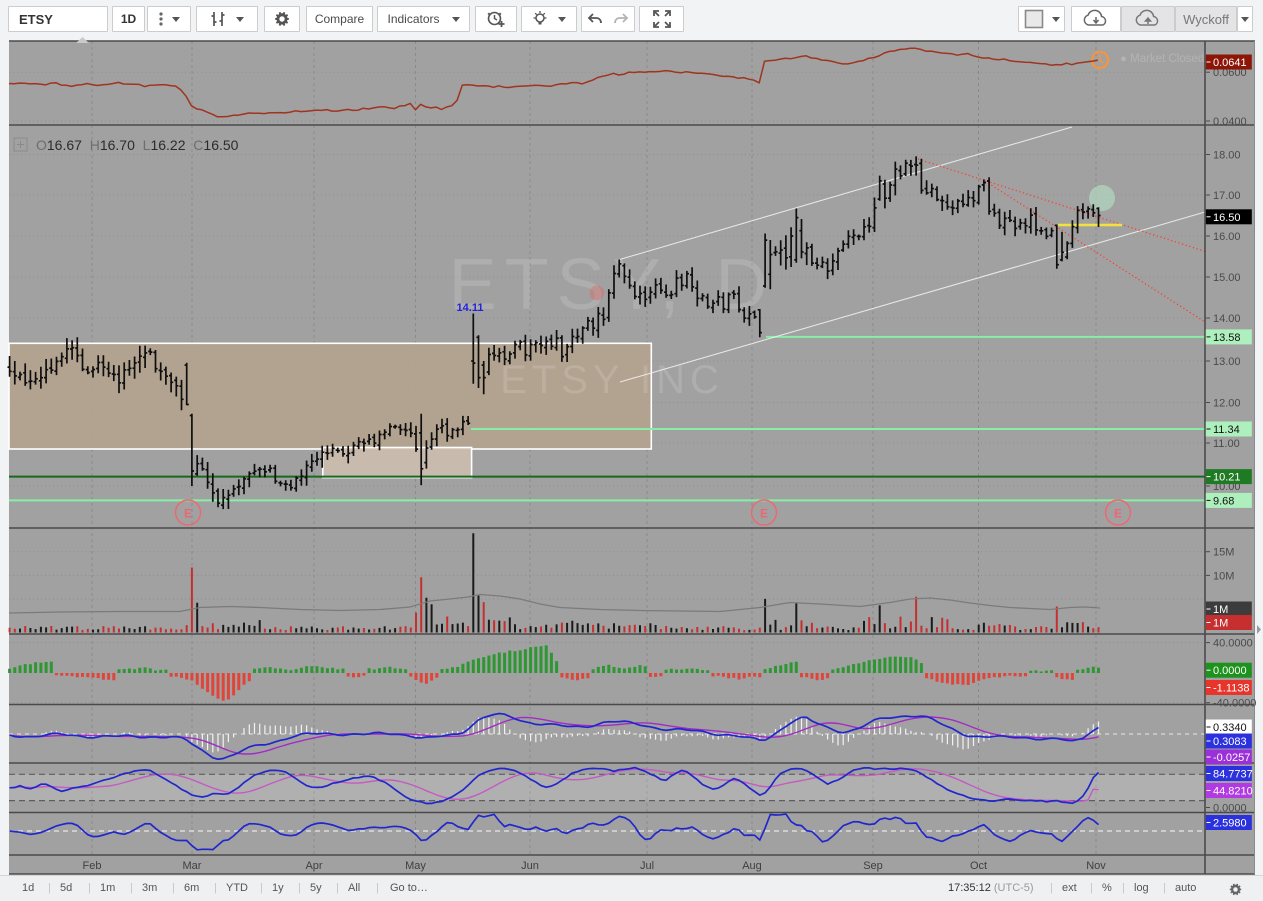 This screenshot has height=901, width=1263. What do you see at coordinates (1234, 704) in the screenshot?
I see `svg-text: -40.0000` at bounding box center [1234, 704].